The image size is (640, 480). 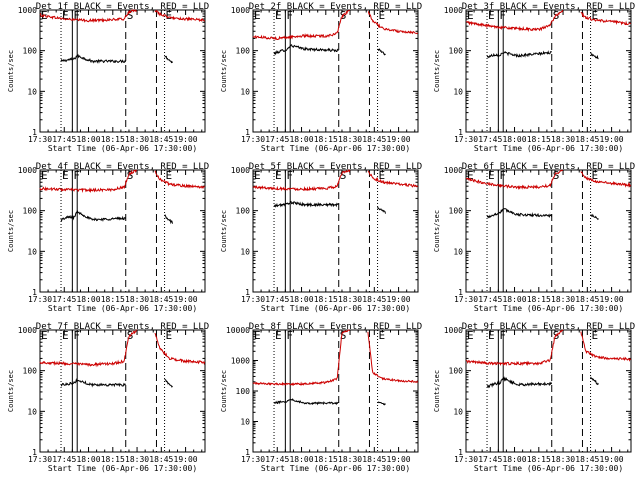 What do you see at coordinates (548, 7) in the screenshot?
I see `panel-title: Det 3f BLACK = Events, RED = LLD` at bounding box center [548, 7].